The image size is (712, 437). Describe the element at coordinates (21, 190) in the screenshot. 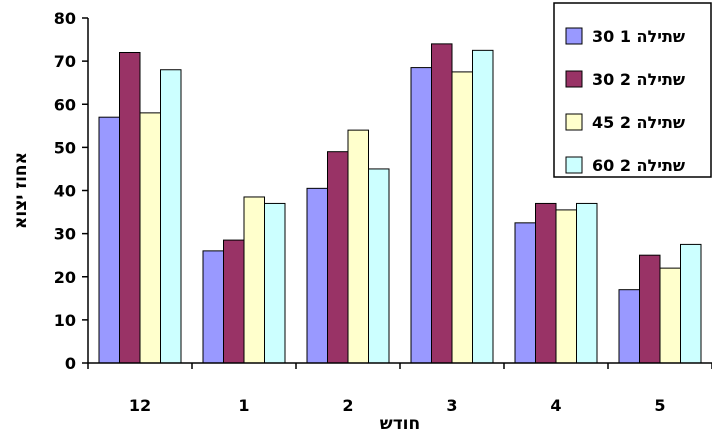

I see `y-axis-title: אחוז יצוא` at that location.